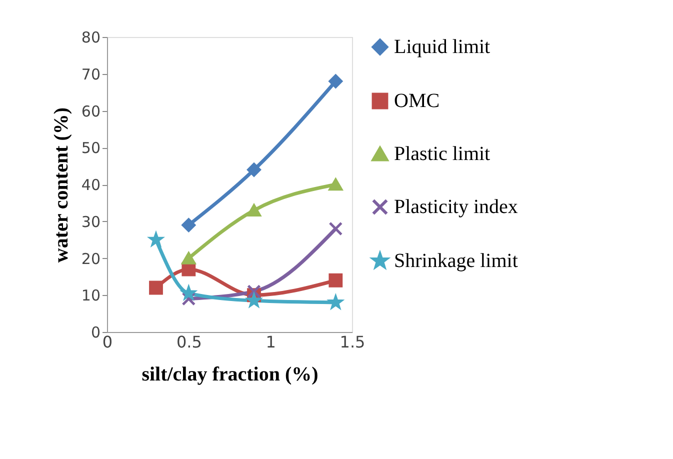 This screenshot has height=459, width=673. What do you see at coordinates (189, 342) in the screenshot?
I see `x-tick-label: 0.5` at bounding box center [189, 342].